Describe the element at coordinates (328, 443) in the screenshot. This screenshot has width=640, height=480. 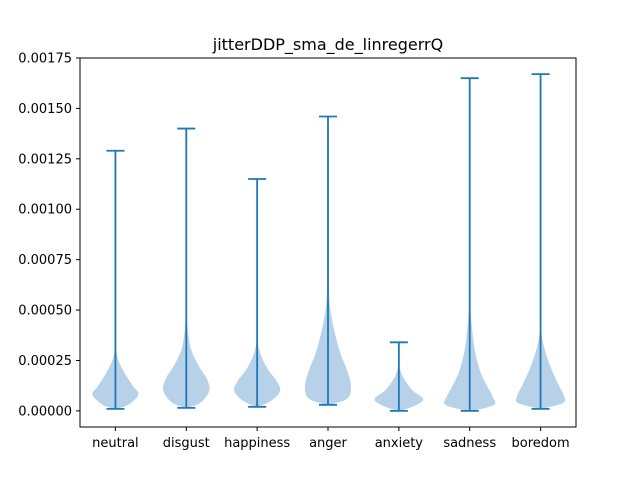
I see `x-tick-label-anger: anger` at that location.